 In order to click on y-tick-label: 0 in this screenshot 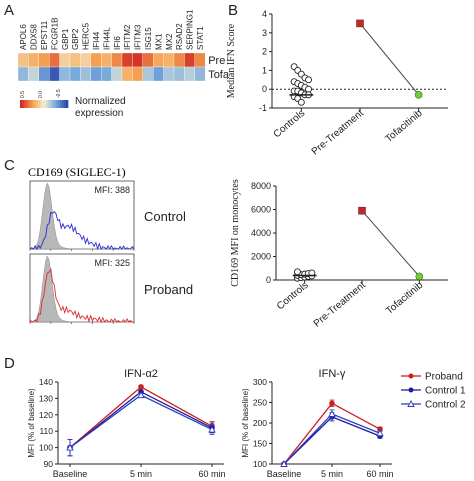, I will do `click(264, 89)`.